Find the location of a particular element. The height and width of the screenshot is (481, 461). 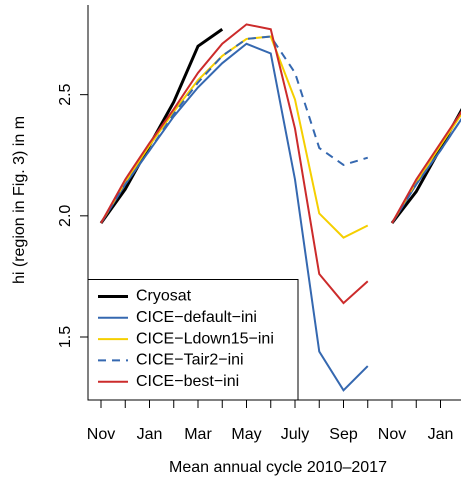

y-tick-label: 2.0 is located at coordinates (65, 216).